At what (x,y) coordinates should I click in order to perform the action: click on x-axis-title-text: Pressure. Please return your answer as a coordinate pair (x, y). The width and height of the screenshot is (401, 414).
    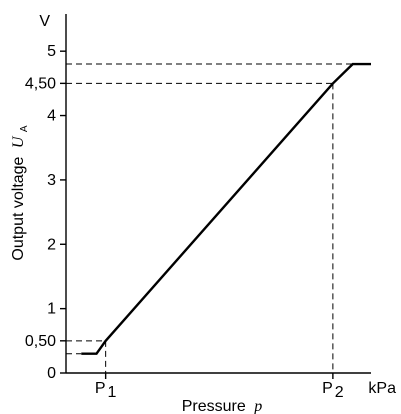
    Looking at the image, I should click on (214, 406).